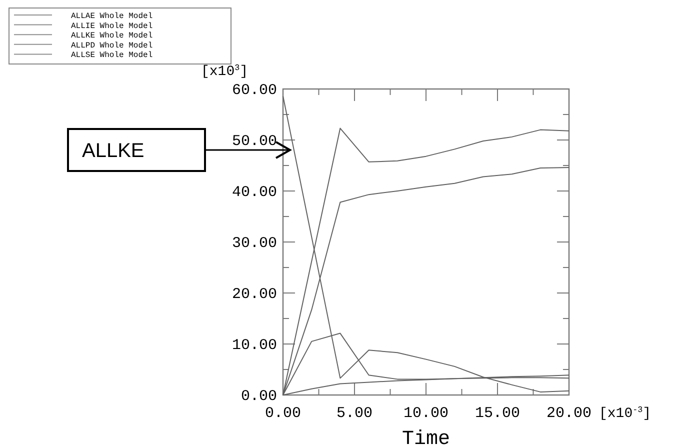 This screenshot has height=448, width=686. Describe the element at coordinates (112, 55) in the screenshot. I see `legend-label: ALLSE Whole Model` at that location.